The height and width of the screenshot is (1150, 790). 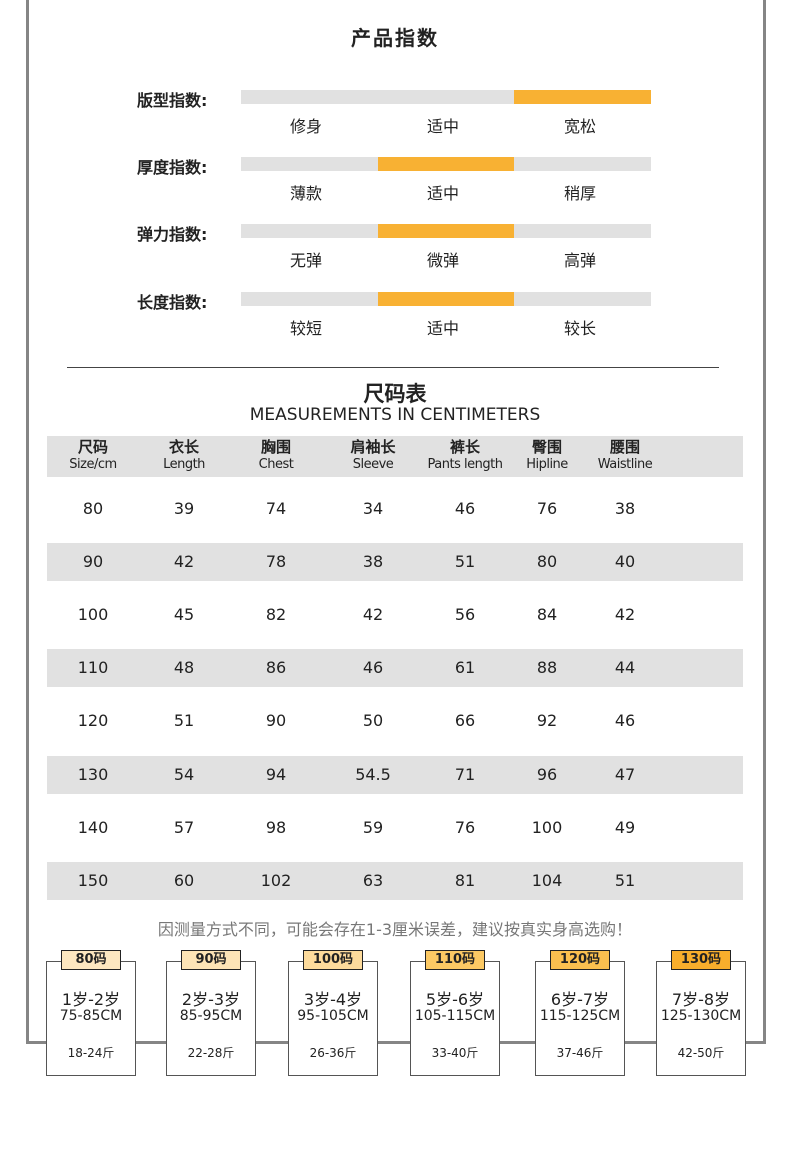 I want to click on weight-range: 18-24斤, so click(x=91, y=1053).